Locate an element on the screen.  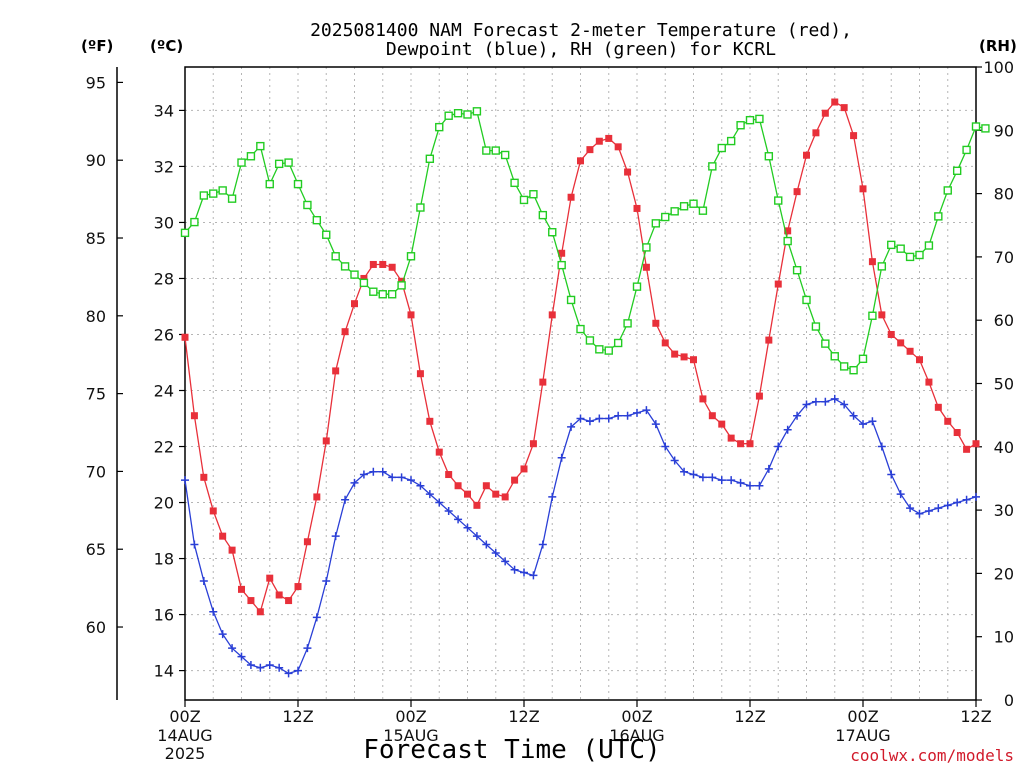
celsius-tick-label: 32 is located at coordinates (164, 166).